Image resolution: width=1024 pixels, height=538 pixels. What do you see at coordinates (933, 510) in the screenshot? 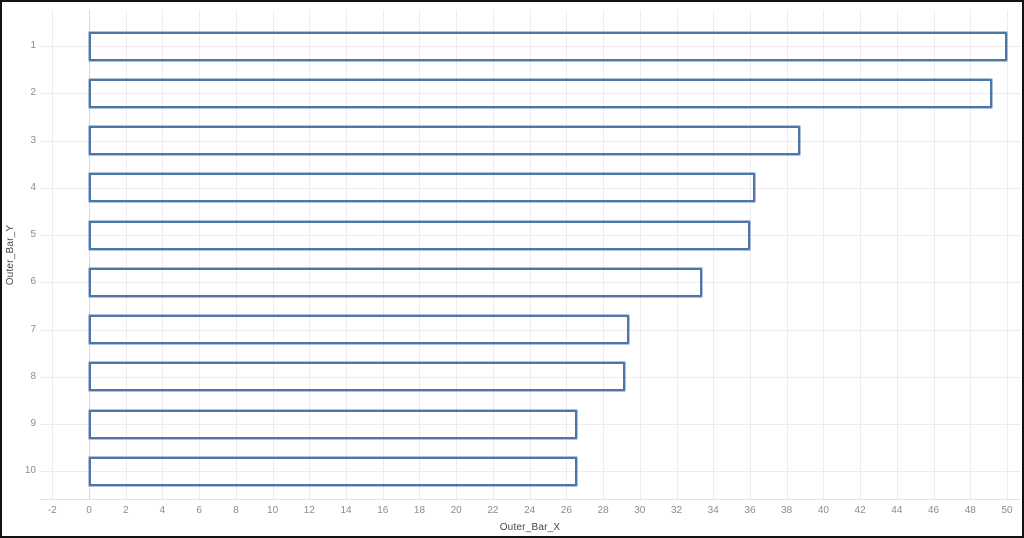
I see `x-tick-label: 46` at bounding box center [933, 510].